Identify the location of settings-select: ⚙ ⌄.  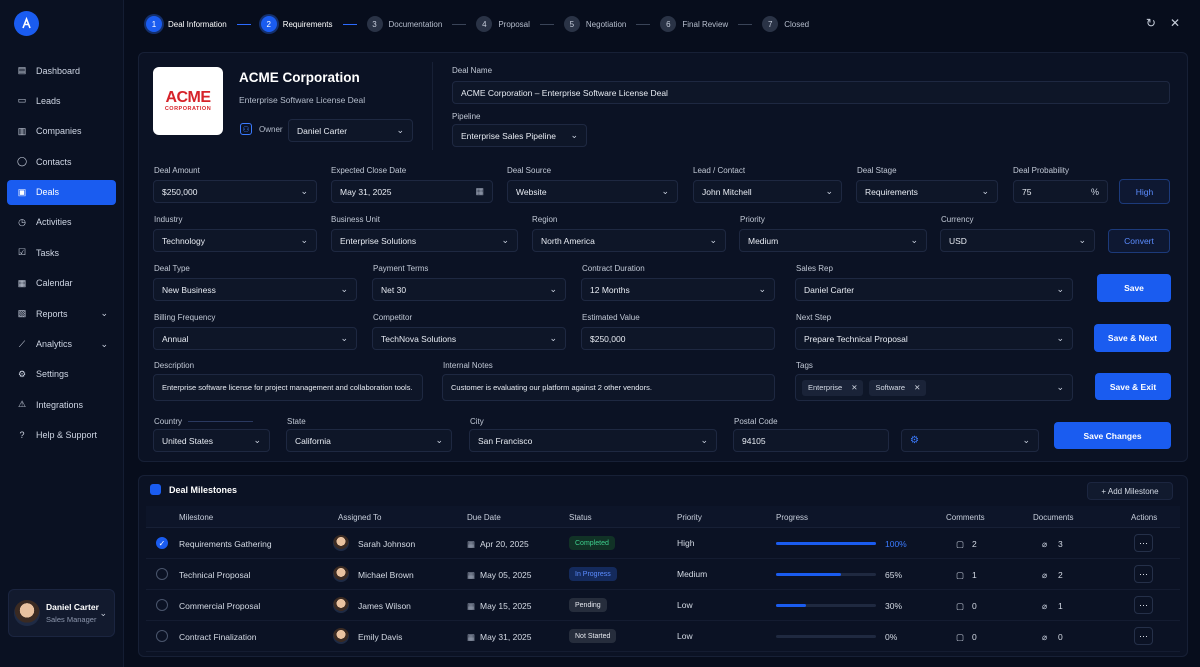
(970, 440).